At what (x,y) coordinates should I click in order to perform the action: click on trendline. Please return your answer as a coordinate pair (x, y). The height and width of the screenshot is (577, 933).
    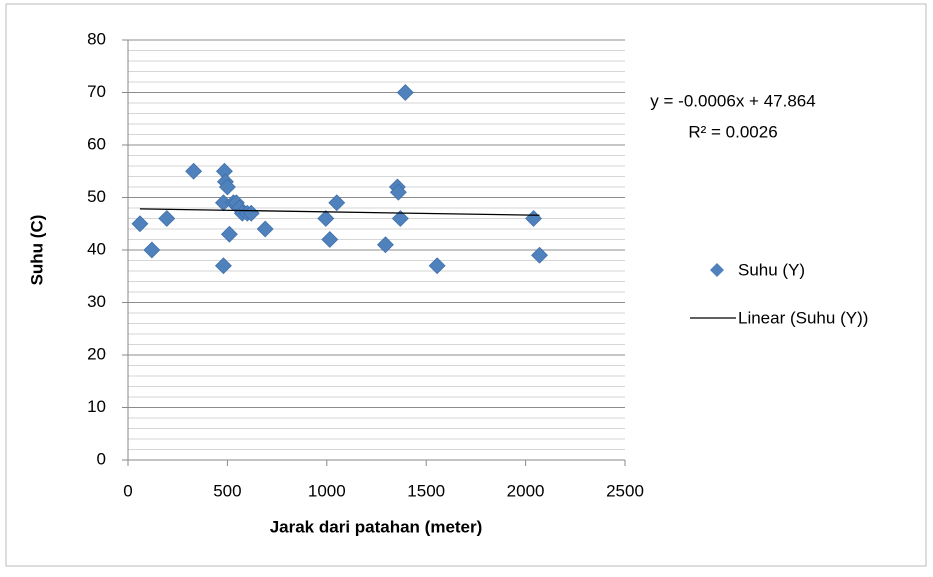
    Looking at the image, I should click on (339, 212).